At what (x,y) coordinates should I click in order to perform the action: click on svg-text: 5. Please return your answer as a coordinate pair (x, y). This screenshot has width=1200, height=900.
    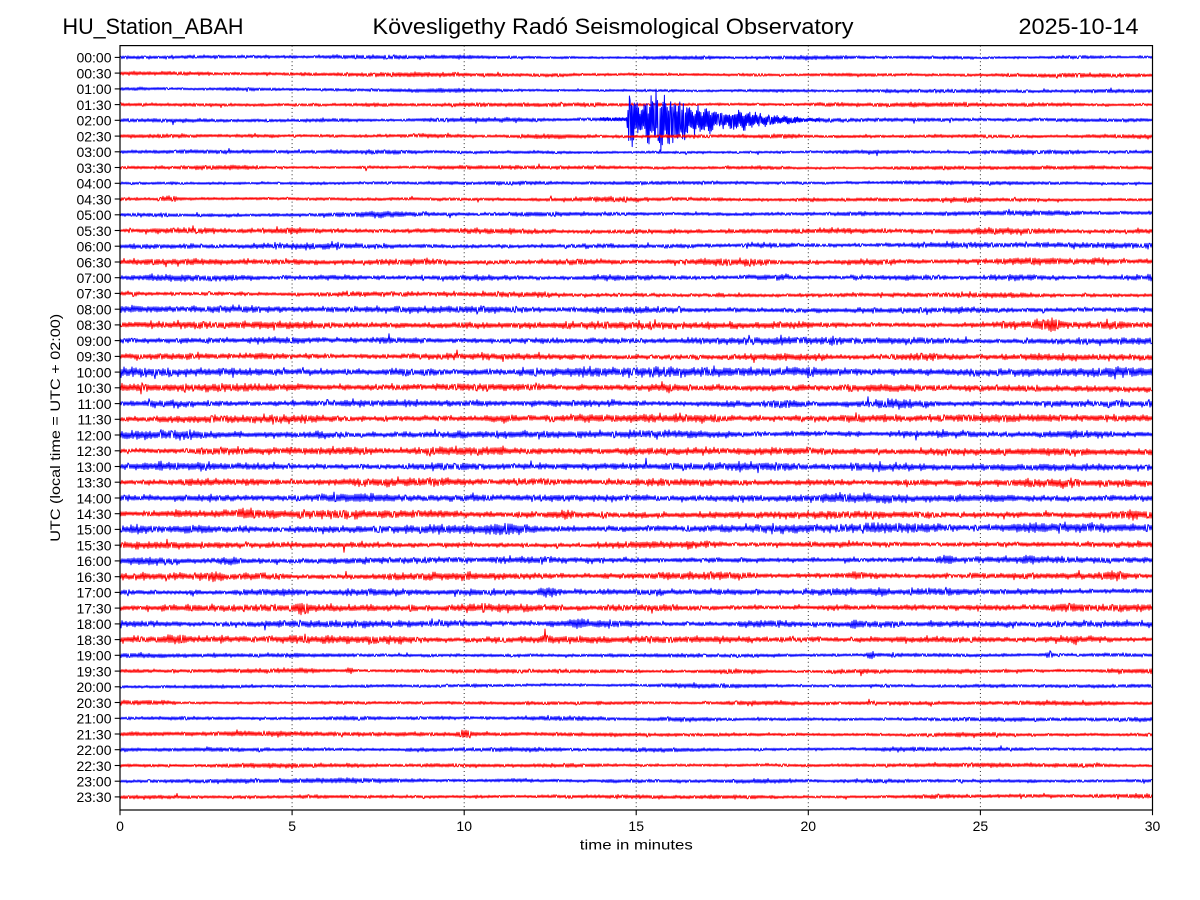
    Looking at the image, I should click on (292, 826).